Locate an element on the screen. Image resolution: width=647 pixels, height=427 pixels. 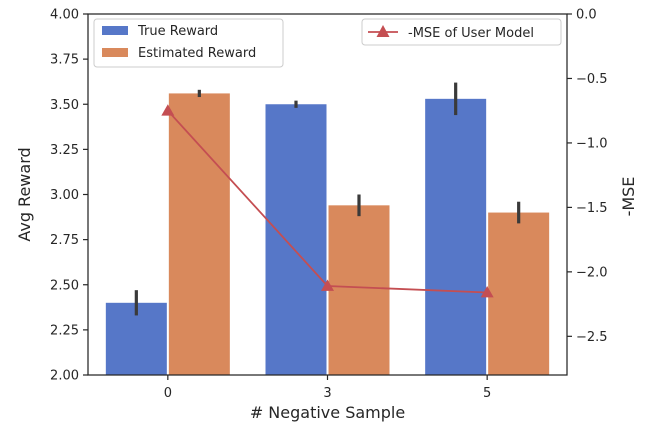
secondary-y-axis-label: -MSE is located at coordinates (628, 197).